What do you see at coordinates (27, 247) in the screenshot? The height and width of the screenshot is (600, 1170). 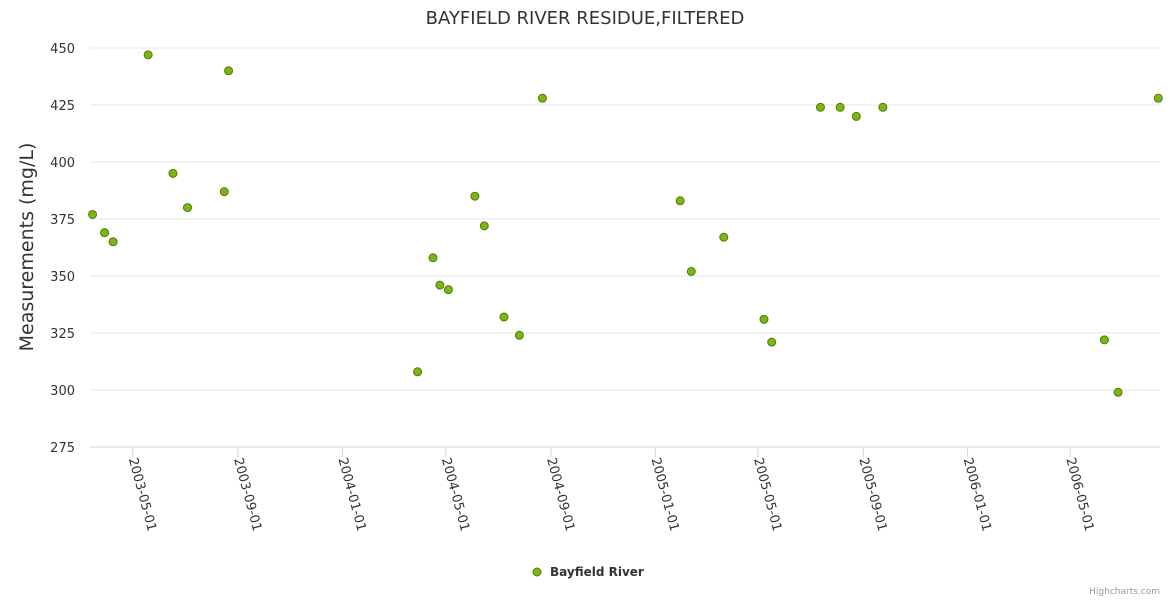 I see `y-axis-title: Measurements (mg/L)` at bounding box center [27, 247].